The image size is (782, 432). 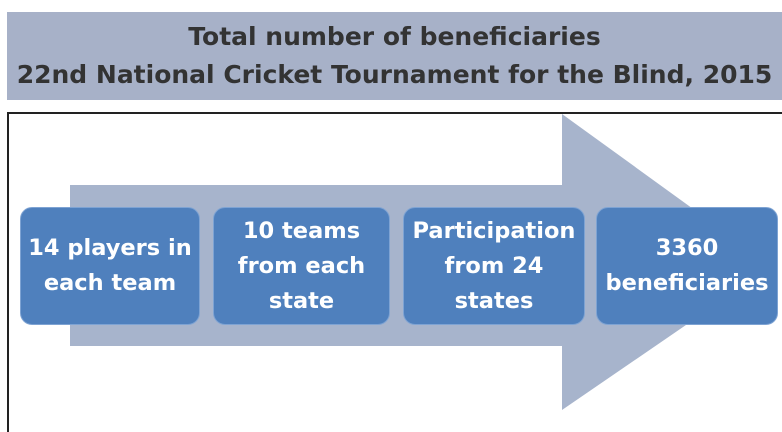 I want to click on step-text: from each, so click(x=301, y=265).